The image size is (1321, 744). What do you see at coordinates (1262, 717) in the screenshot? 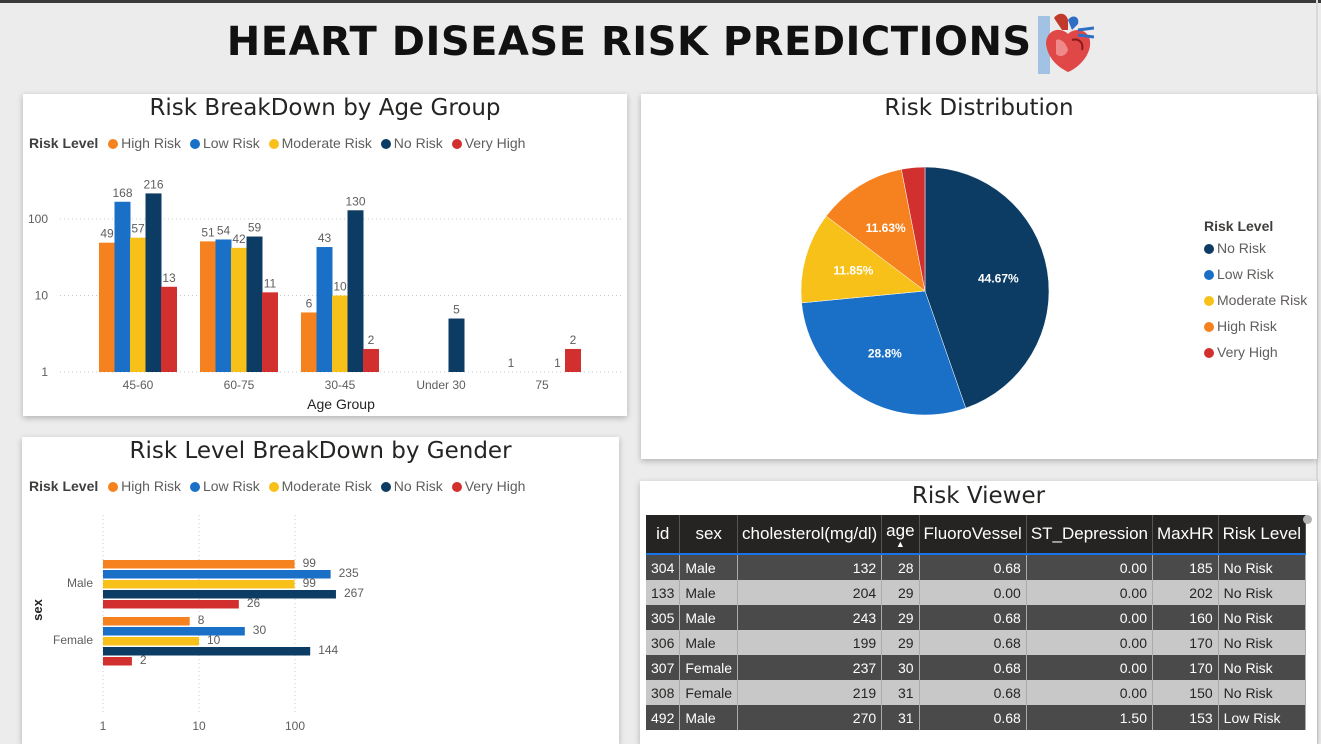
I see `table-cell: Low Risk` at bounding box center [1262, 717].